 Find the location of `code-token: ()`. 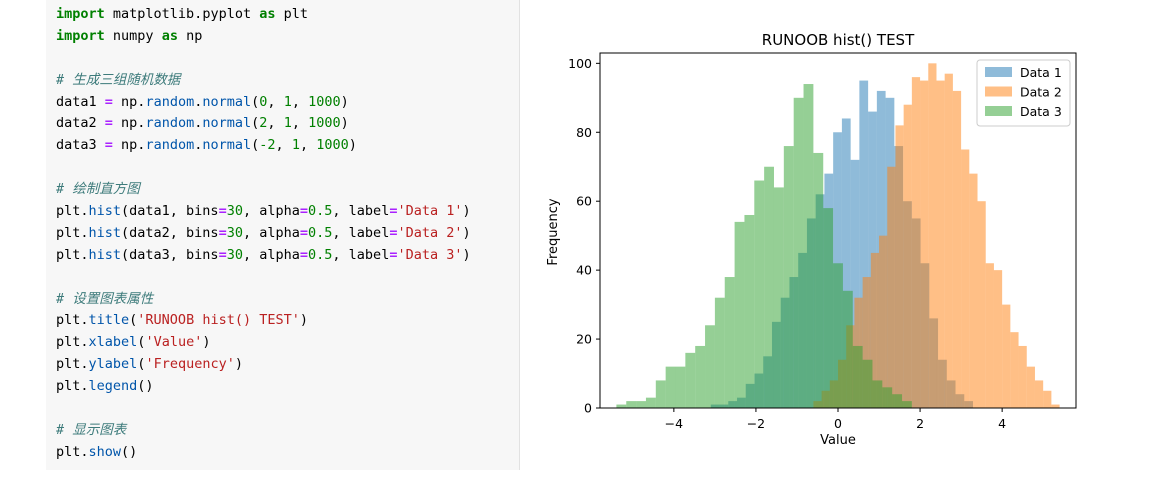

code-token: () is located at coordinates (129, 451).